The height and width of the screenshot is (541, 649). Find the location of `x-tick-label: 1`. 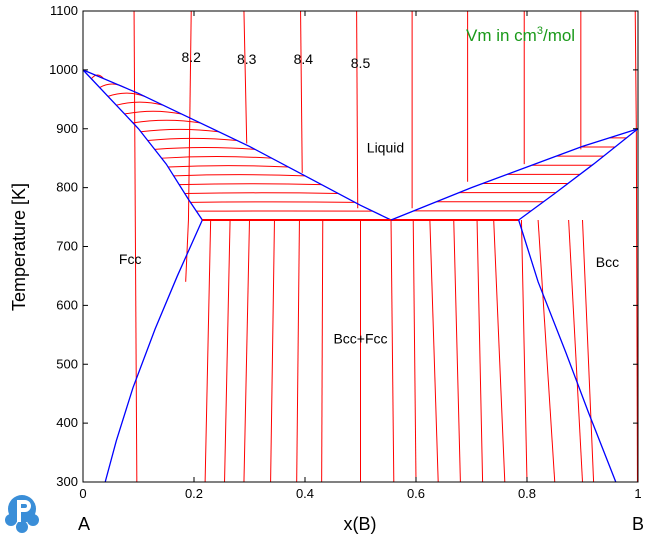

x-tick-label: 1 is located at coordinates (637, 493).